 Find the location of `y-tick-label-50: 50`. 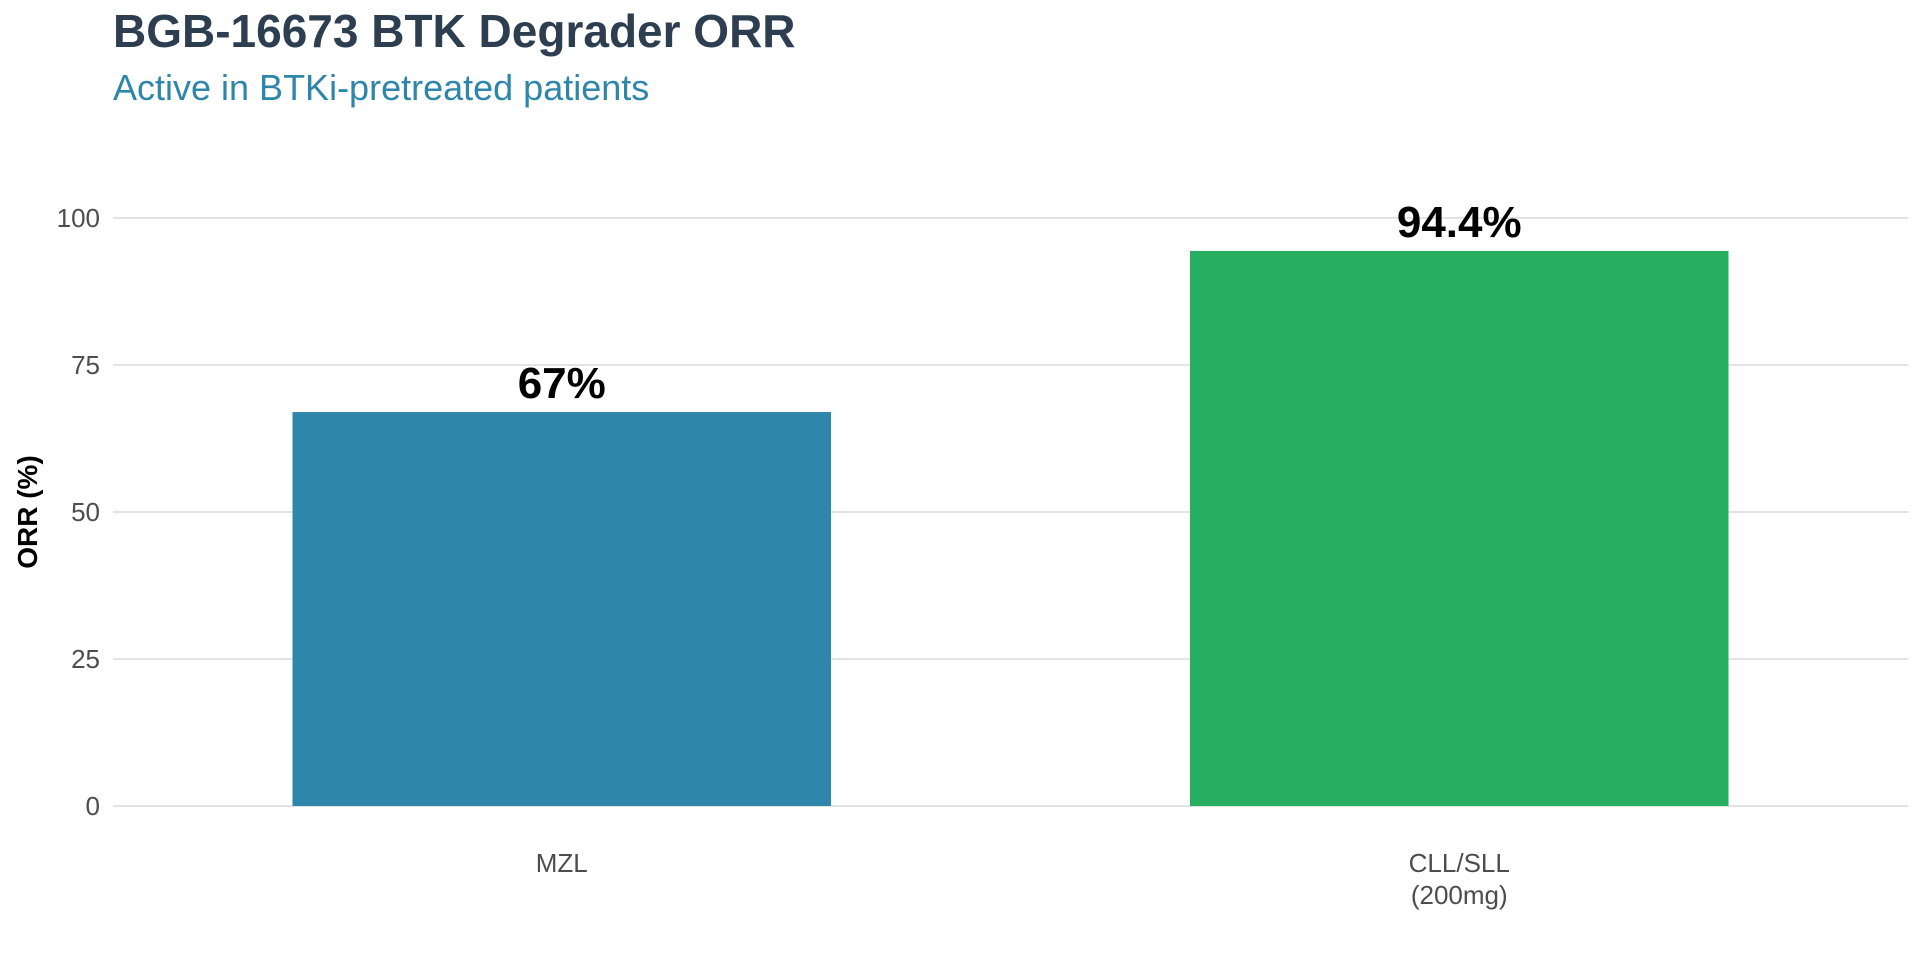

y-tick-label-50: 50 is located at coordinates (85, 512).